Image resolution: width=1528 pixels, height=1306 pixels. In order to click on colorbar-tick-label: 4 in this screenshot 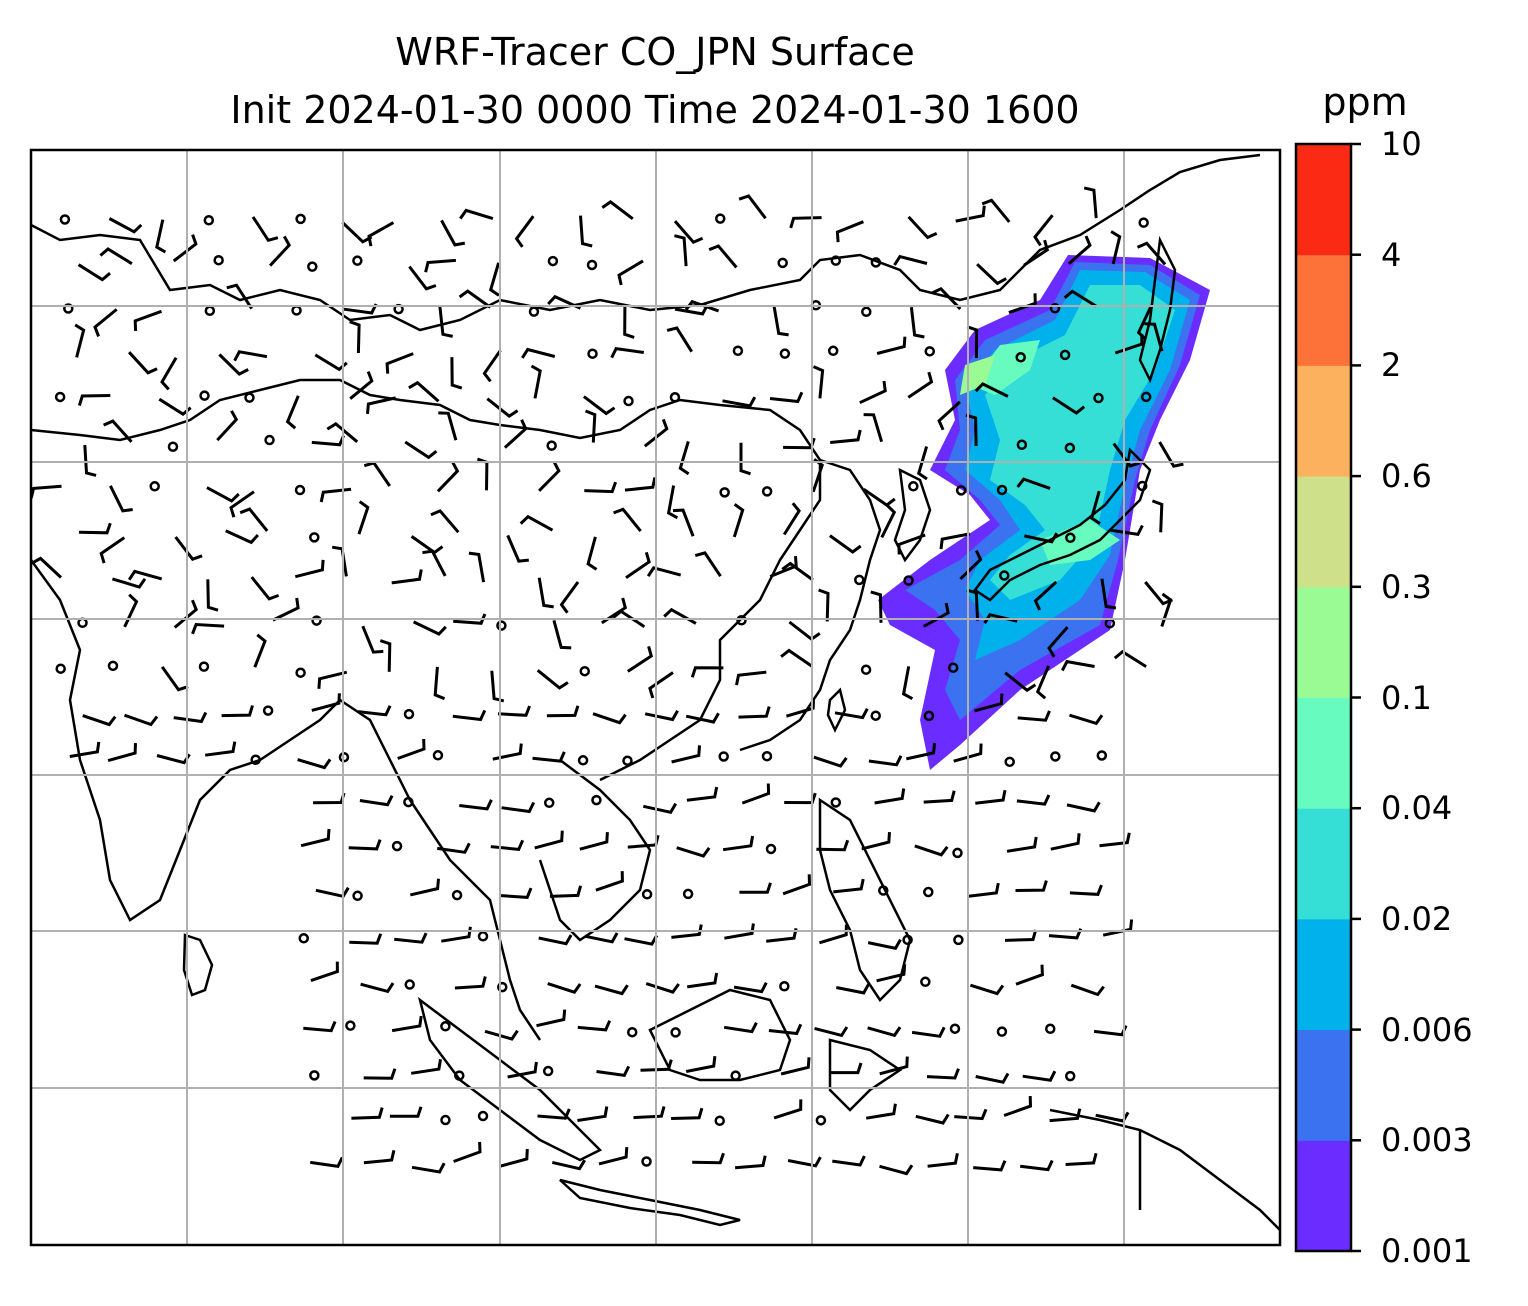, I will do `click(1391, 254)`.